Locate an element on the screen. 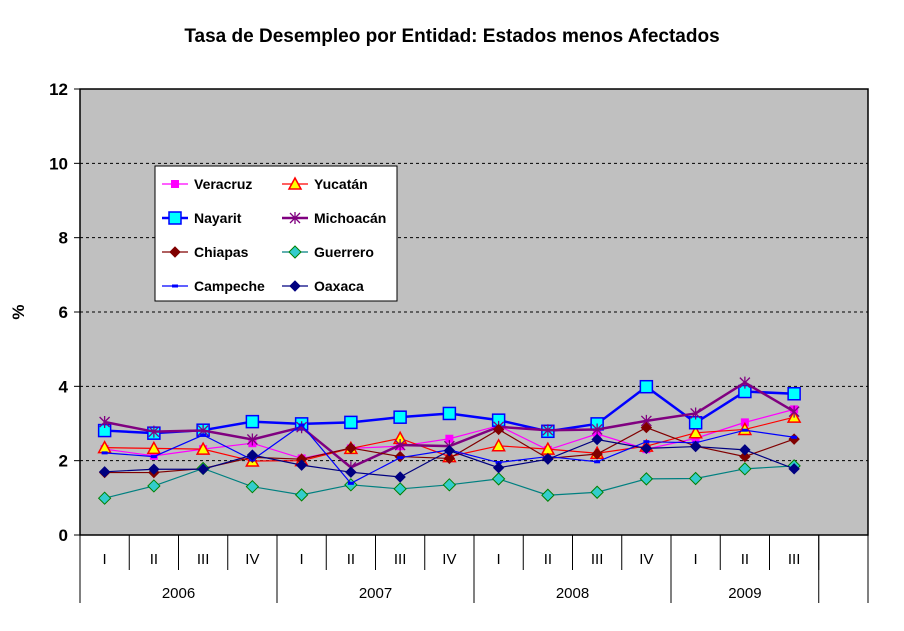 The image size is (904, 631). legend-item-chiapas: Chiapas is located at coordinates (205, 252).